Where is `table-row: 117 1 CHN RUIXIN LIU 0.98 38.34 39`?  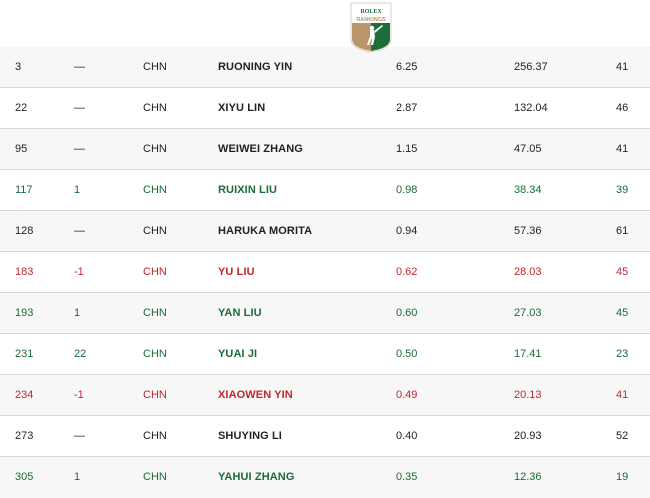 table-row: 117 1 CHN RUIXIN LIU 0.98 38.34 39 is located at coordinates (325, 190).